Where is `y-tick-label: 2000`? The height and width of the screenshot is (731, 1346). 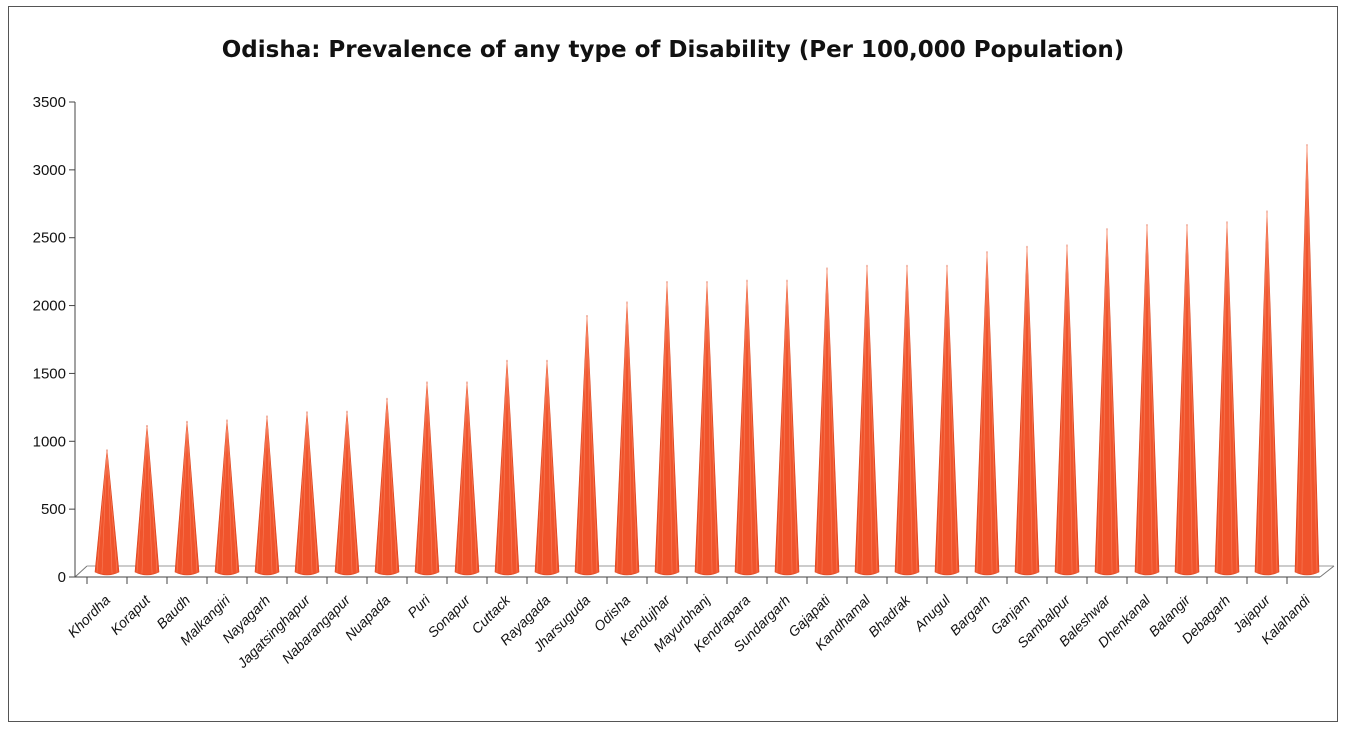 y-tick-label: 2000 is located at coordinates (49, 306).